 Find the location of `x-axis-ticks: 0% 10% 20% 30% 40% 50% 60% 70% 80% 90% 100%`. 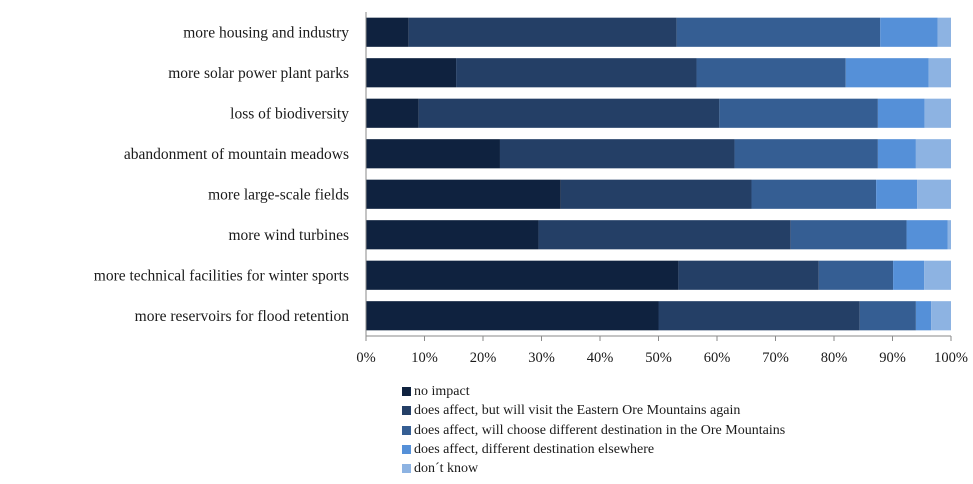

x-axis-ticks: 0% 10% 20% 30% 40% 50% 60% 70% 80% 90% 100% is located at coordinates (662, 351).